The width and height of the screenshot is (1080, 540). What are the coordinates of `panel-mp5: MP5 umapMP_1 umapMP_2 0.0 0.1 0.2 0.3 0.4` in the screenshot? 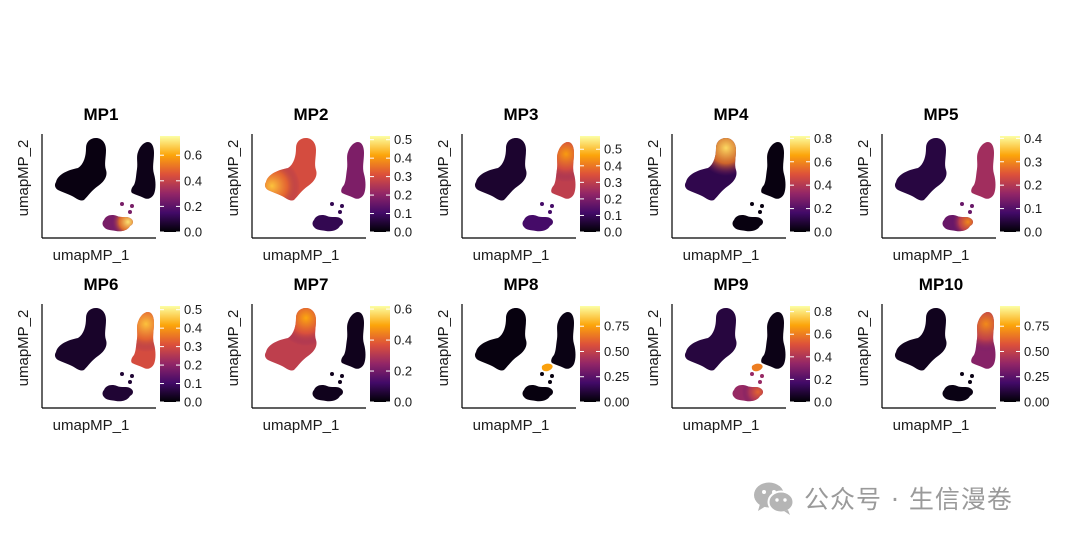 It's located at (948, 184).